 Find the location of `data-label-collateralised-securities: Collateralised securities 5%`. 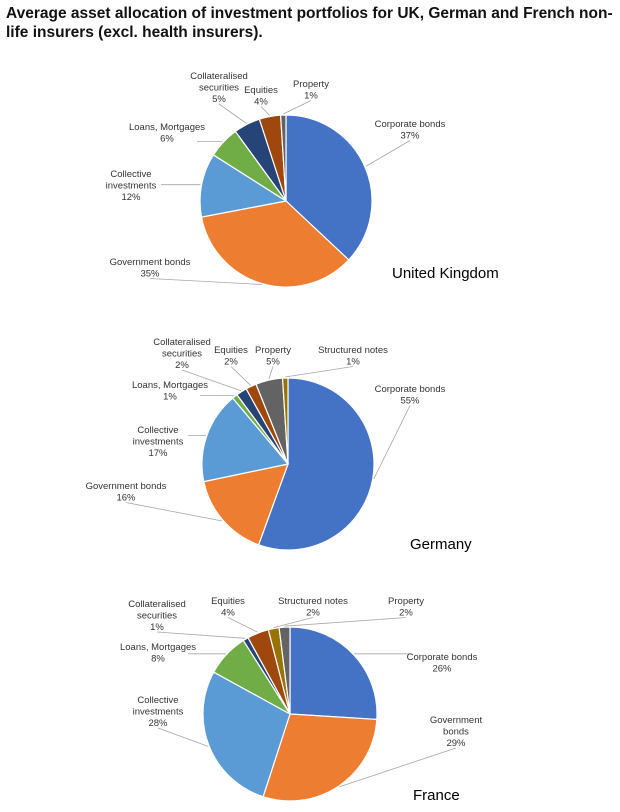

data-label-collateralised-securities: Collateralised securities 5% is located at coordinates (219, 88).